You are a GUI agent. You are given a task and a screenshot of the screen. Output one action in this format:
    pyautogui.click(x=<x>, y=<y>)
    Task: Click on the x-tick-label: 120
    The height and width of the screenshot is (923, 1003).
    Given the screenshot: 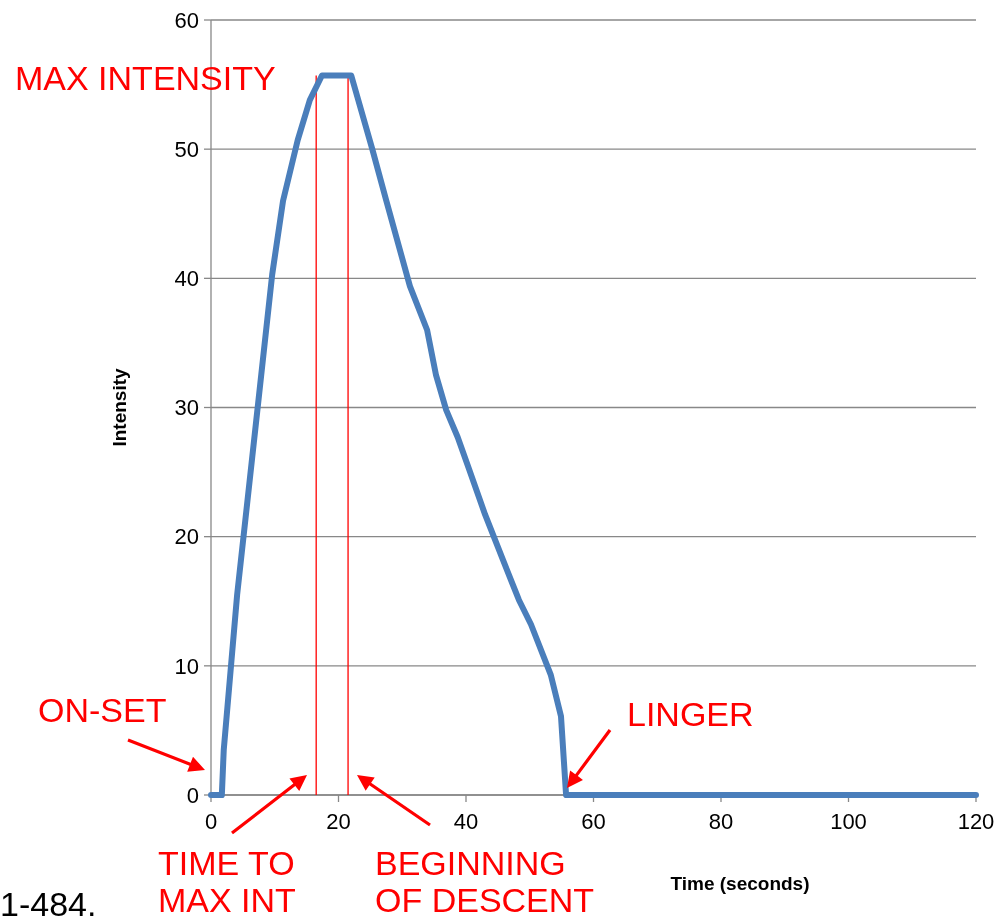 What is the action you would take?
    pyautogui.click(x=976, y=821)
    